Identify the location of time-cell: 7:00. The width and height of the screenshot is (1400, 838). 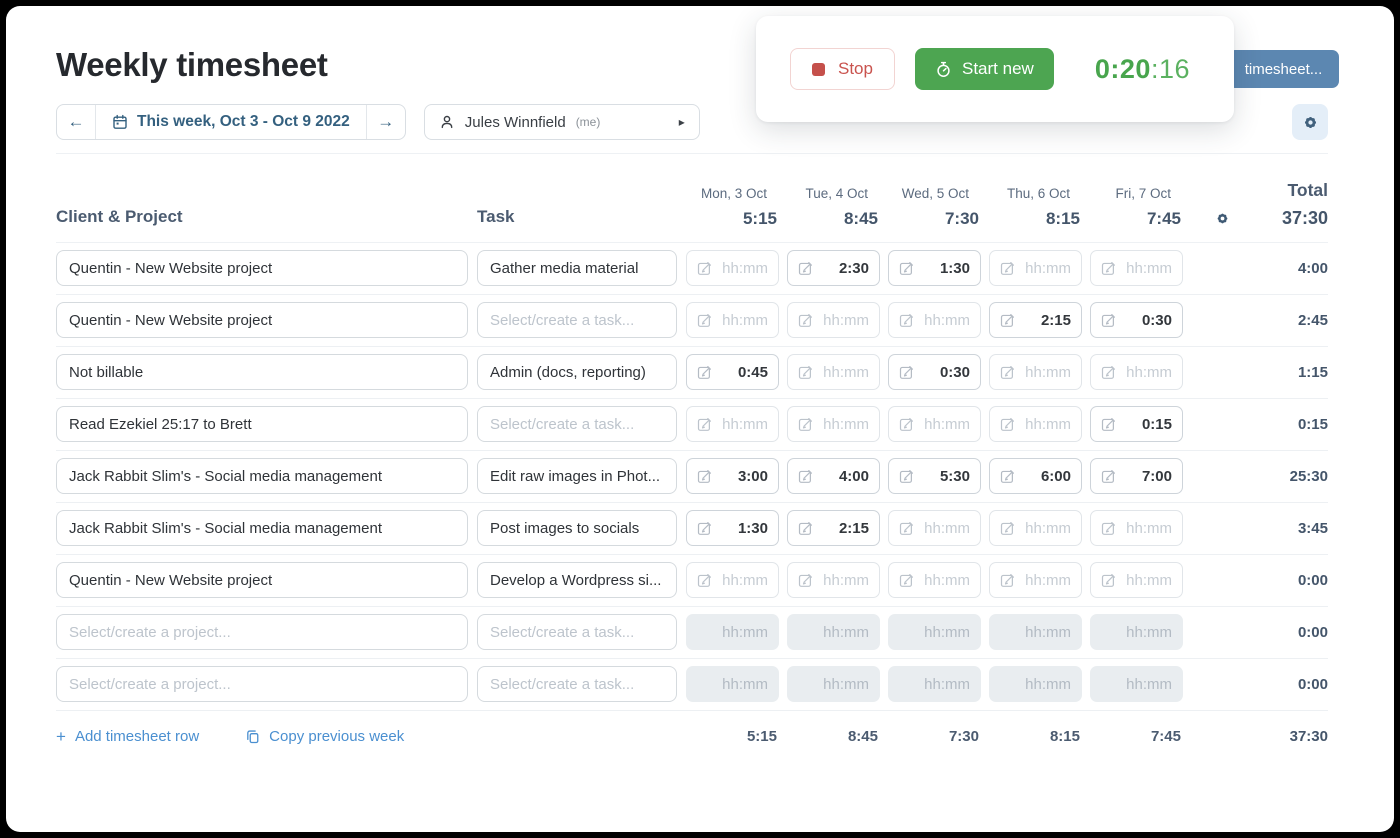
(1136, 476).